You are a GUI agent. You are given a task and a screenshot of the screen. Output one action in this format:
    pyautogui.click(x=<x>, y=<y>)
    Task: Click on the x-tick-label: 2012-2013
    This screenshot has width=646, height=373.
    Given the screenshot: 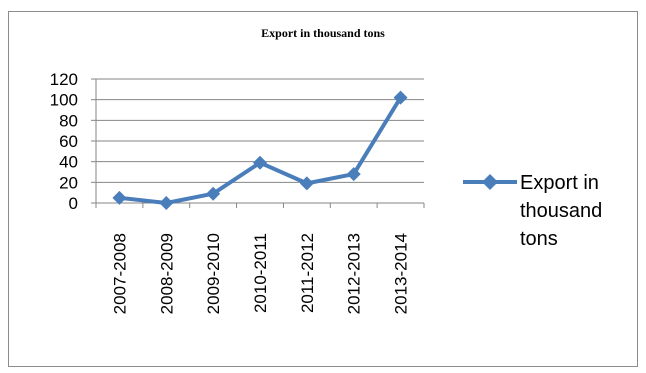 What is the action you would take?
    pyautogui.click(x=354, y=273)
    